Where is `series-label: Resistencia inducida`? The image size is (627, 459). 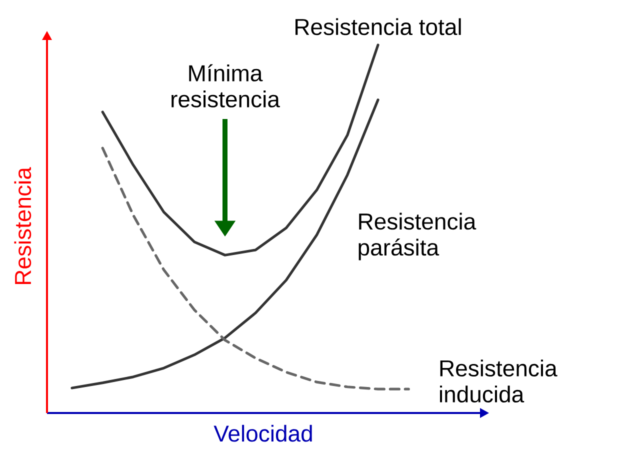 series-label: Resistencia inducida is located at coordinates (499, 381).